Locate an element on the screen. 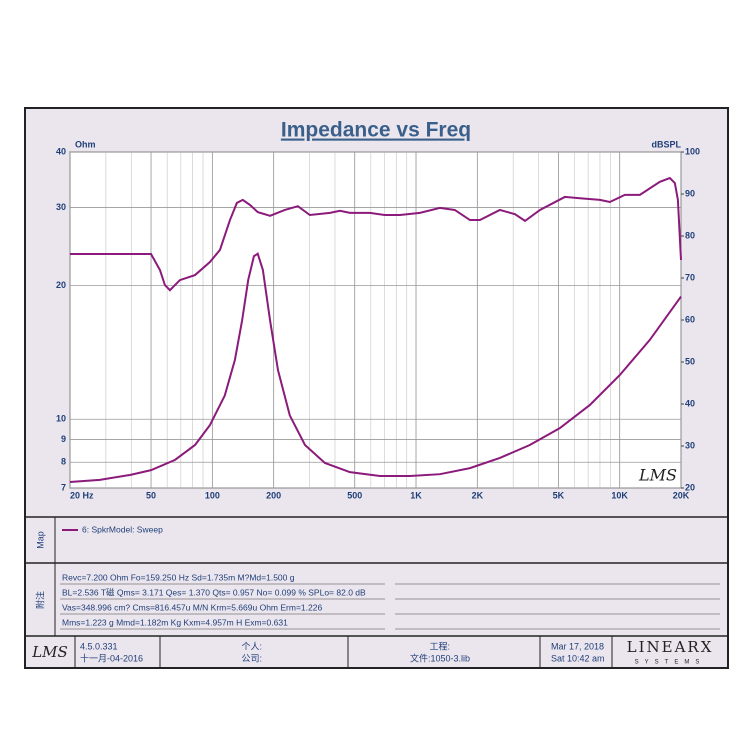  x-tick-label: 5K is located at coordinates (559, 495).